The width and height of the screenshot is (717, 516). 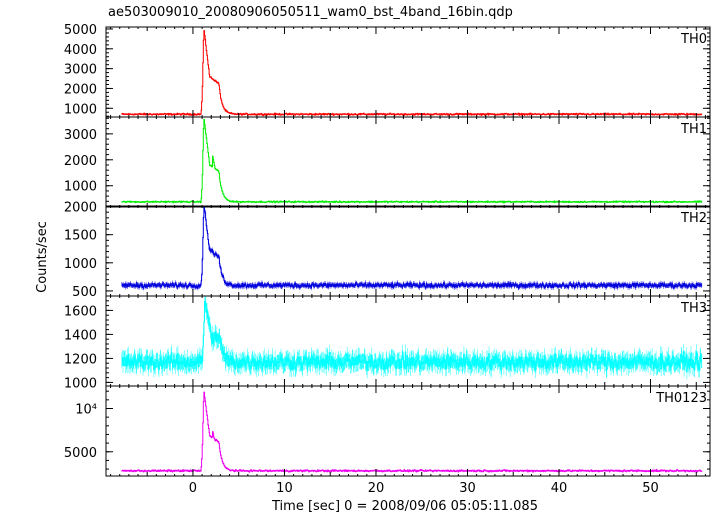 What do you see at coordinates (467, 488) in the screenshot?
I see `x-tick-label: 30` at bounding box center [467, 488].